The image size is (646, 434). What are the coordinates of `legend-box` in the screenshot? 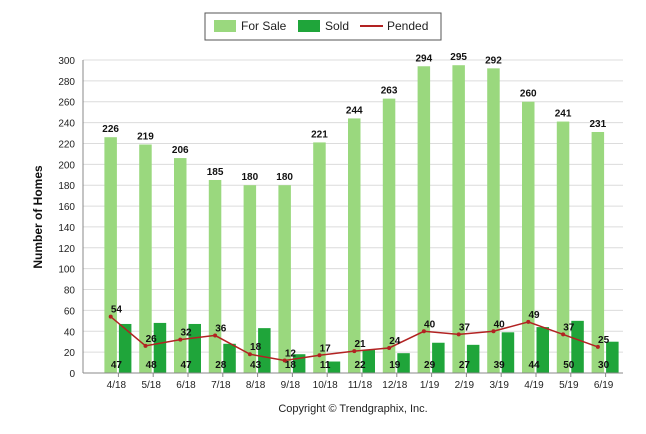 It's located at (323, 26).